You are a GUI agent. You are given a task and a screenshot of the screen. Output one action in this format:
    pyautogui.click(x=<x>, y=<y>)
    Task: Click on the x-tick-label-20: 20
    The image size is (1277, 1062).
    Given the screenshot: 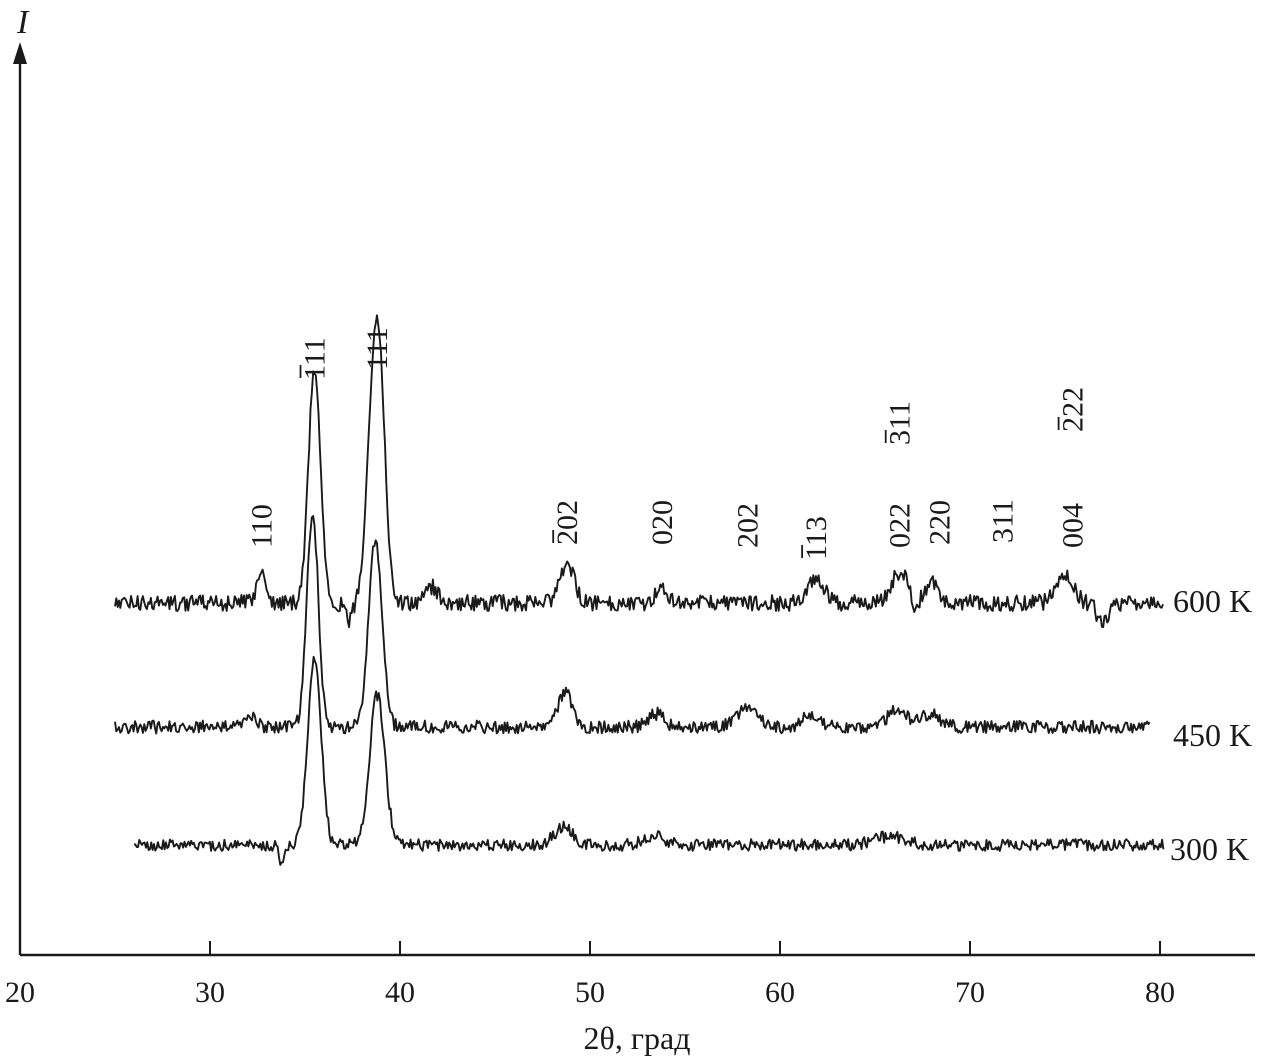 What is the action you would take?
    pyautogui.click(x=20, y=992)
    